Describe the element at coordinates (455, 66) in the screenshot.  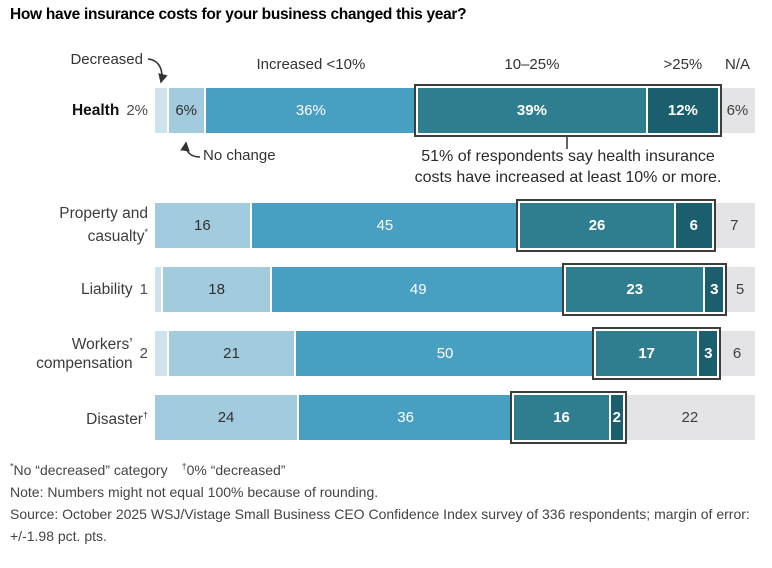
I see `category-headers: Increased <10% 10–25% >25% N/A` at that location.